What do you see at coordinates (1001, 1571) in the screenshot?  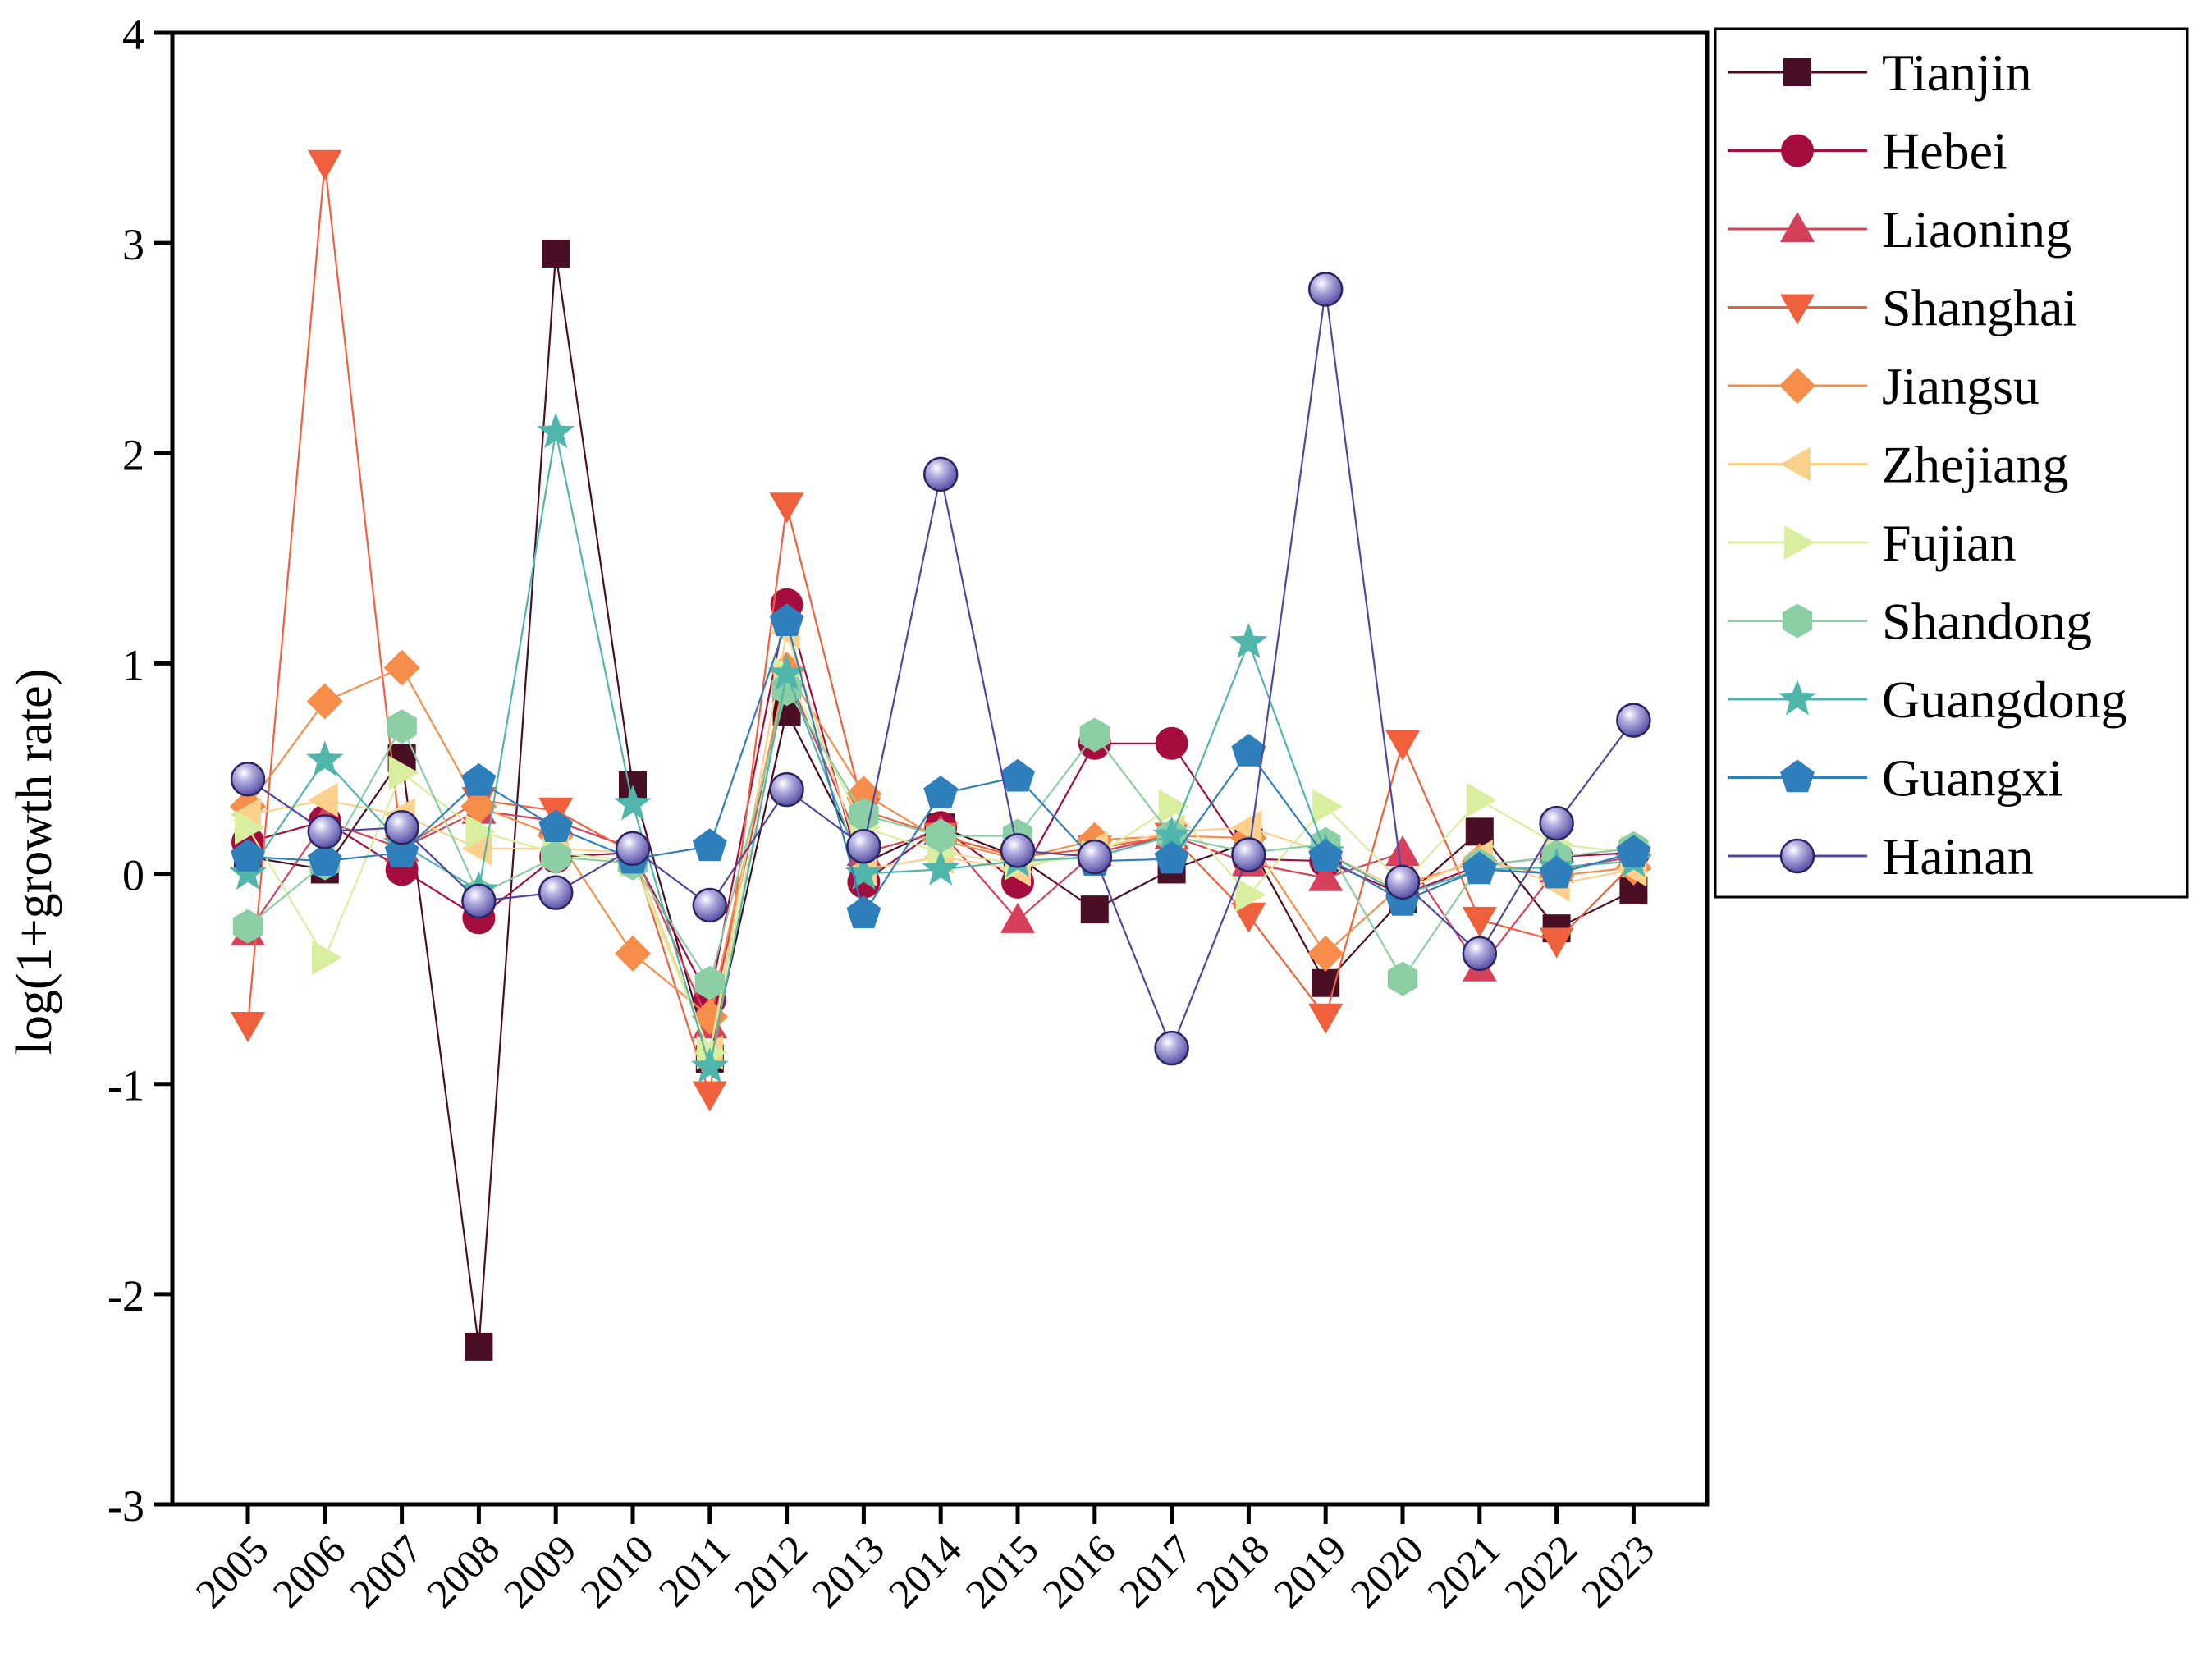 I see `x-tick-label: 2015` at bounding box center [1001, 1571].